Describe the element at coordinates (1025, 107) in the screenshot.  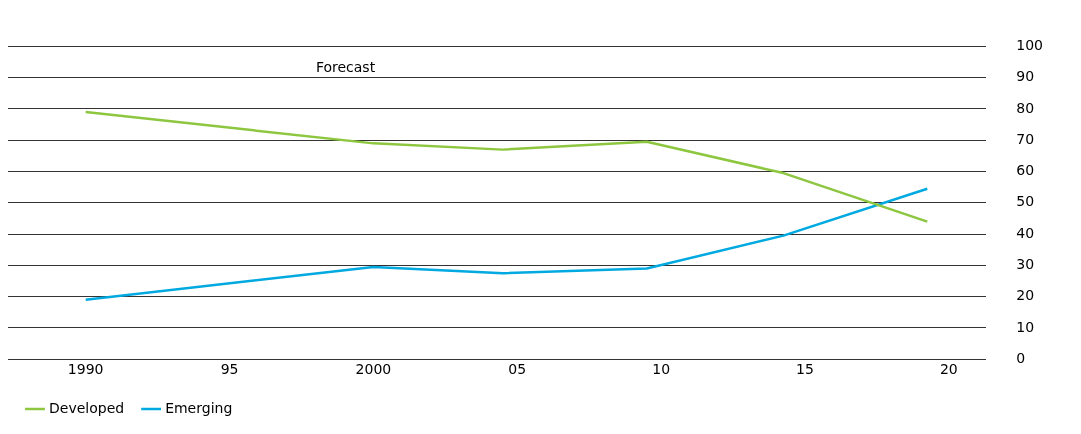
I see `y-tick-label: 80` at that location.